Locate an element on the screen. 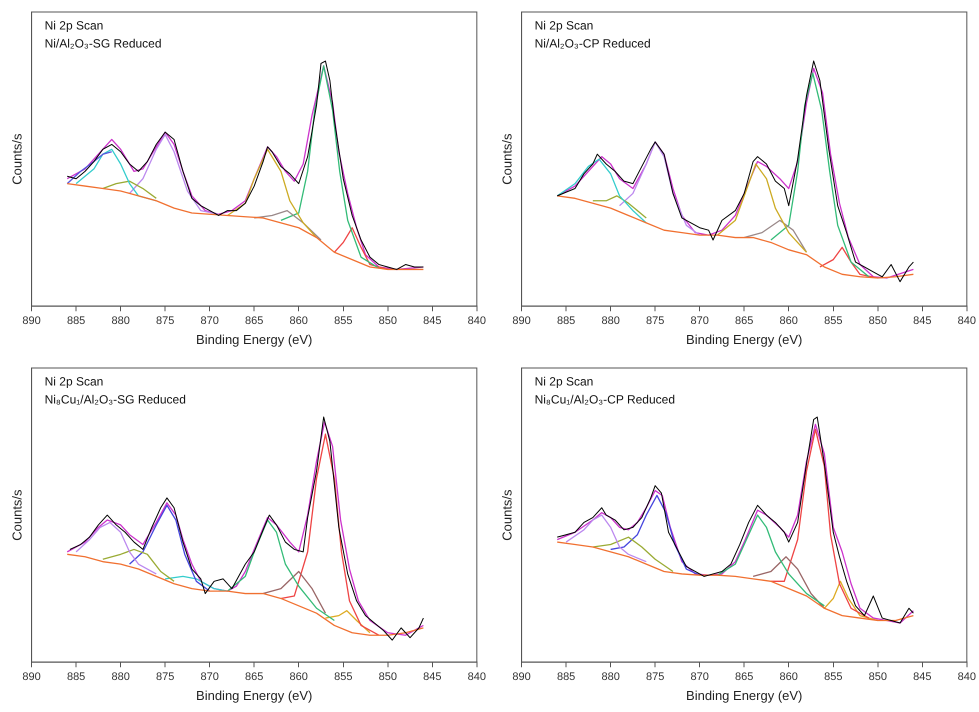 This screenshot has height=712, width=979. chart-subtitle: Ni₈Cu₁/Al₂O₃-SG Reduced is located at coordinates (115, 399).